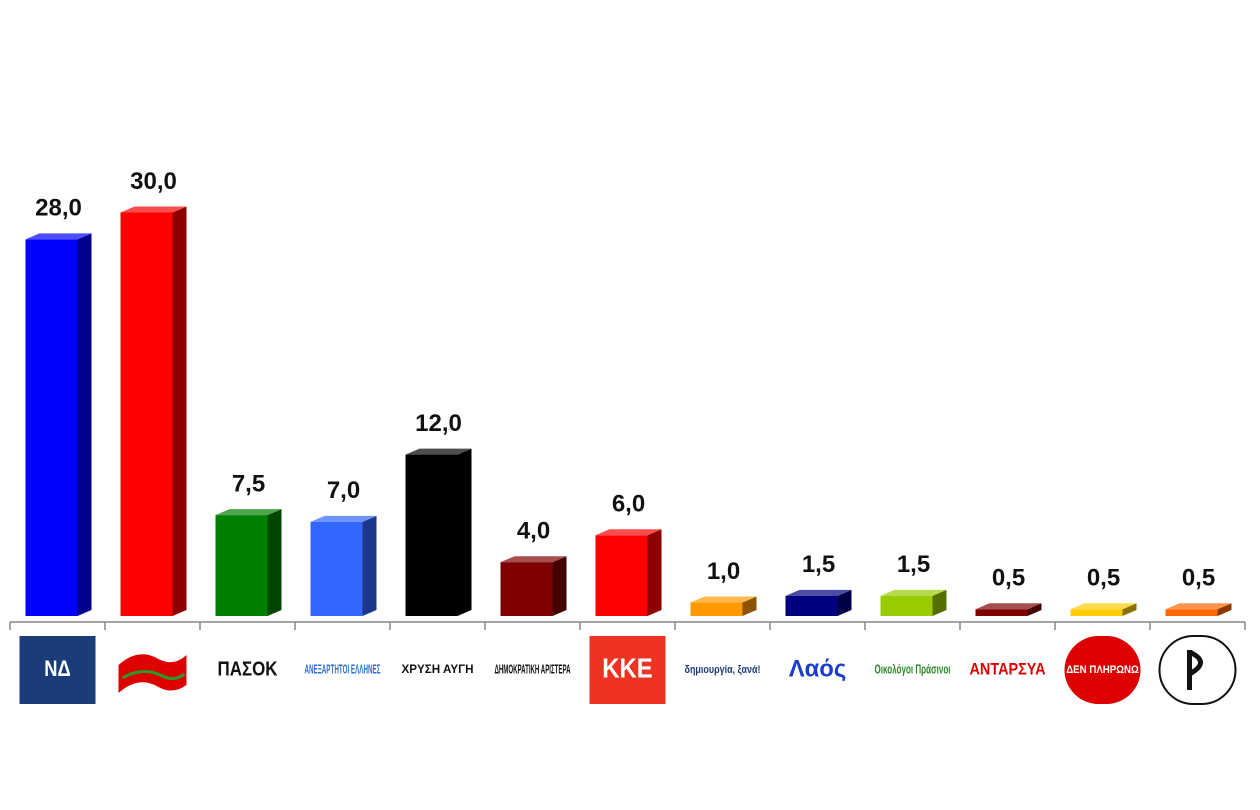 The width and height of the screenshot is (1260, 810). What do you see at coordinates (438, 423) in the screenshot?
I see `value-label: 12,0` at bounding box center [438, 423].